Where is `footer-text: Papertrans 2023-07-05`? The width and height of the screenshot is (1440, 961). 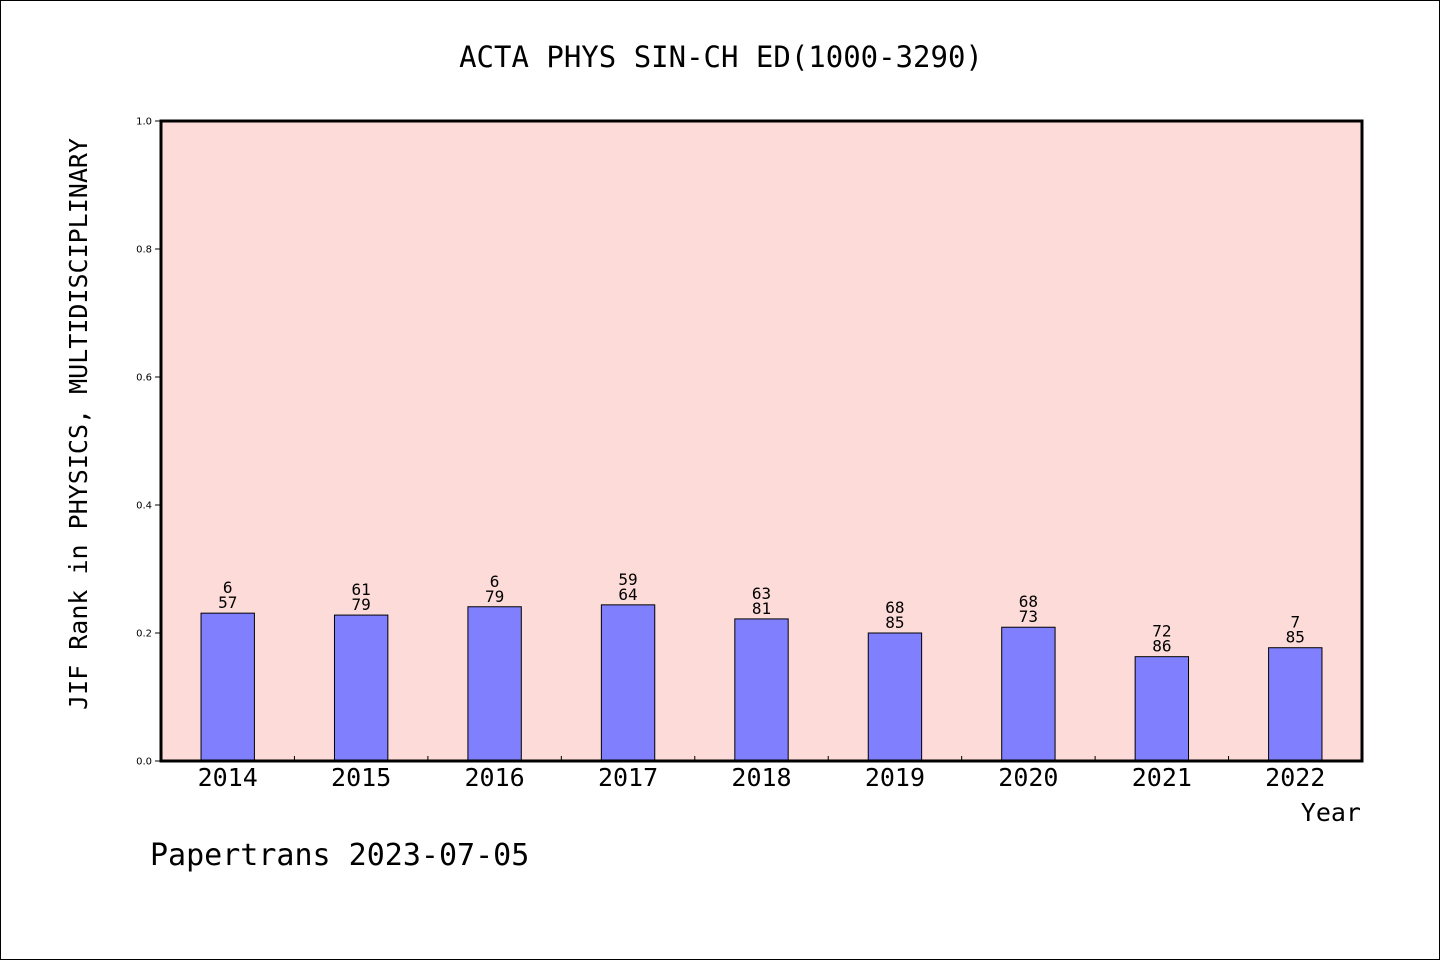
footer-text: Papertrans 2023-07-05 is located at coordinates (339, 855).